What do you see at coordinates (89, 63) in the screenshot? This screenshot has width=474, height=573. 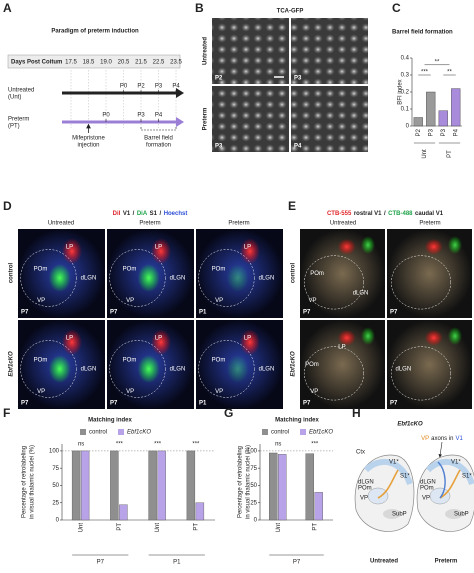 I see `day-label: 18.5` at bounding box center [89, 63].